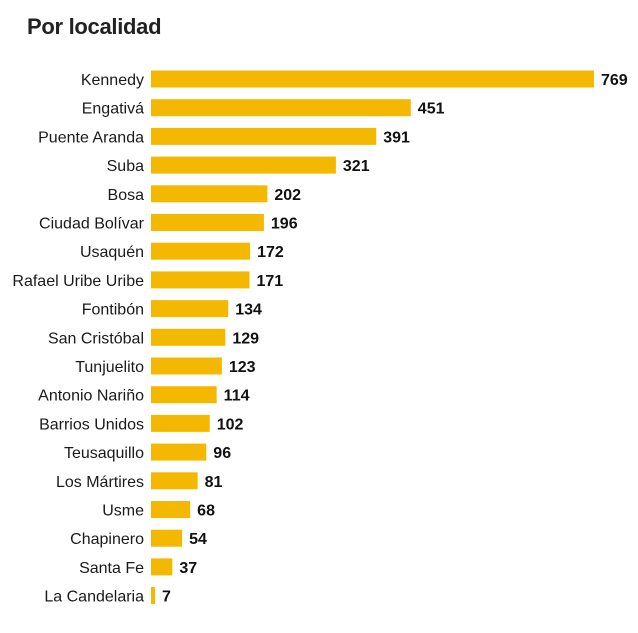 The image size is (638, 633). I want to click on value-label: 102, so click(230, 424).